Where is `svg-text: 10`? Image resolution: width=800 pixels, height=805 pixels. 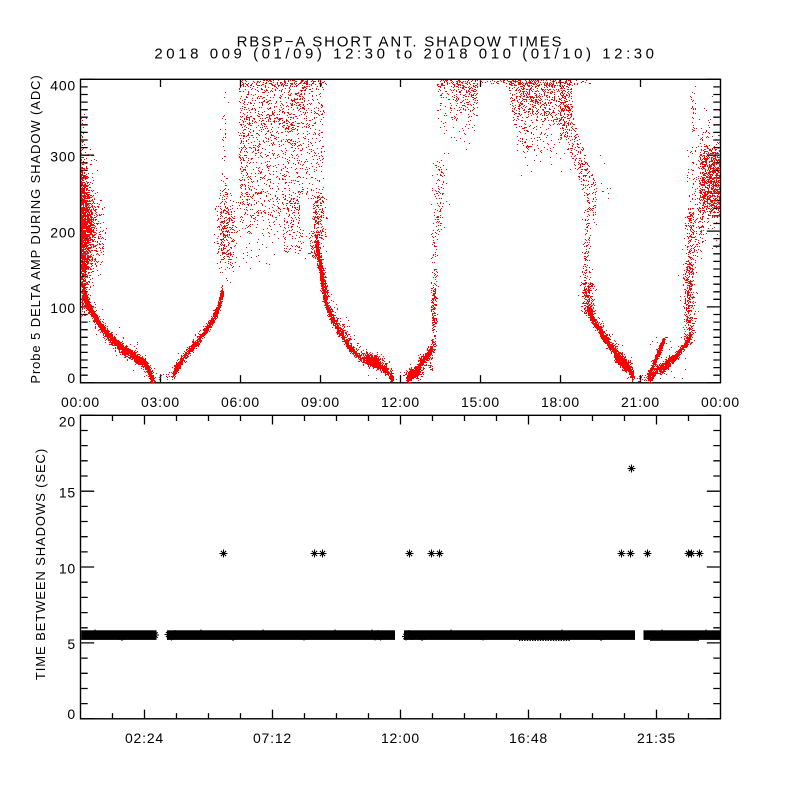
svg-text: 10 is located at coordinates (67, 568).